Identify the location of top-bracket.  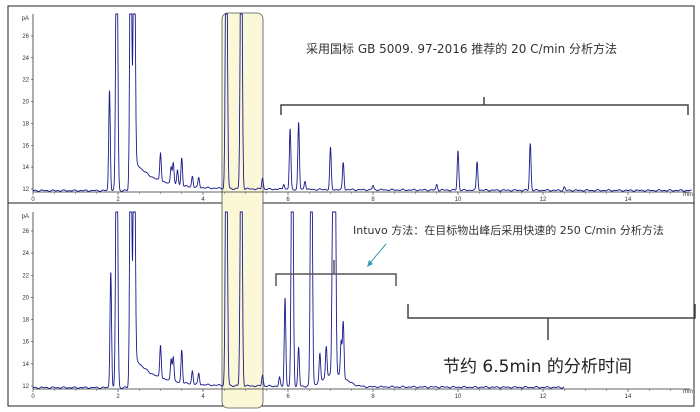
(484, 106).